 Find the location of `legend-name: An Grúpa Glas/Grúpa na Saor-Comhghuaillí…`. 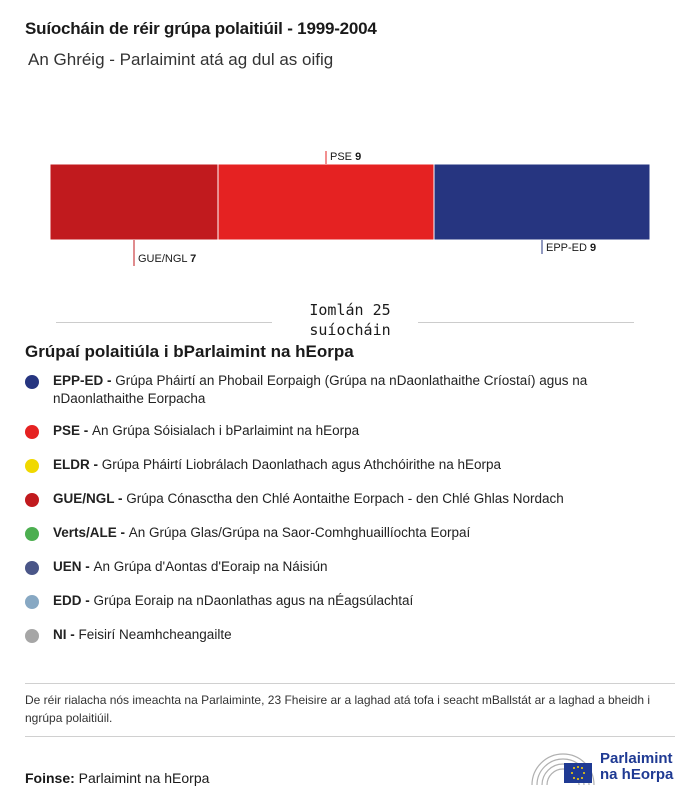

legend-name: An Grúpa Glas/Grúpa na Saor-Comhghuaillí… is located at coordinates (299, 532).